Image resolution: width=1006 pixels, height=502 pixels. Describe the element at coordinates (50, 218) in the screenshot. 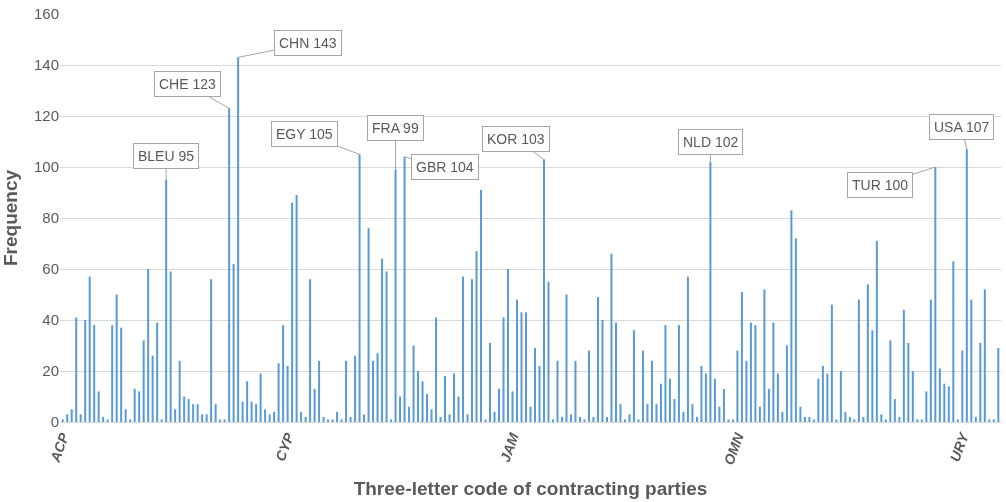

I see `y-tick-label: 80` at that location.